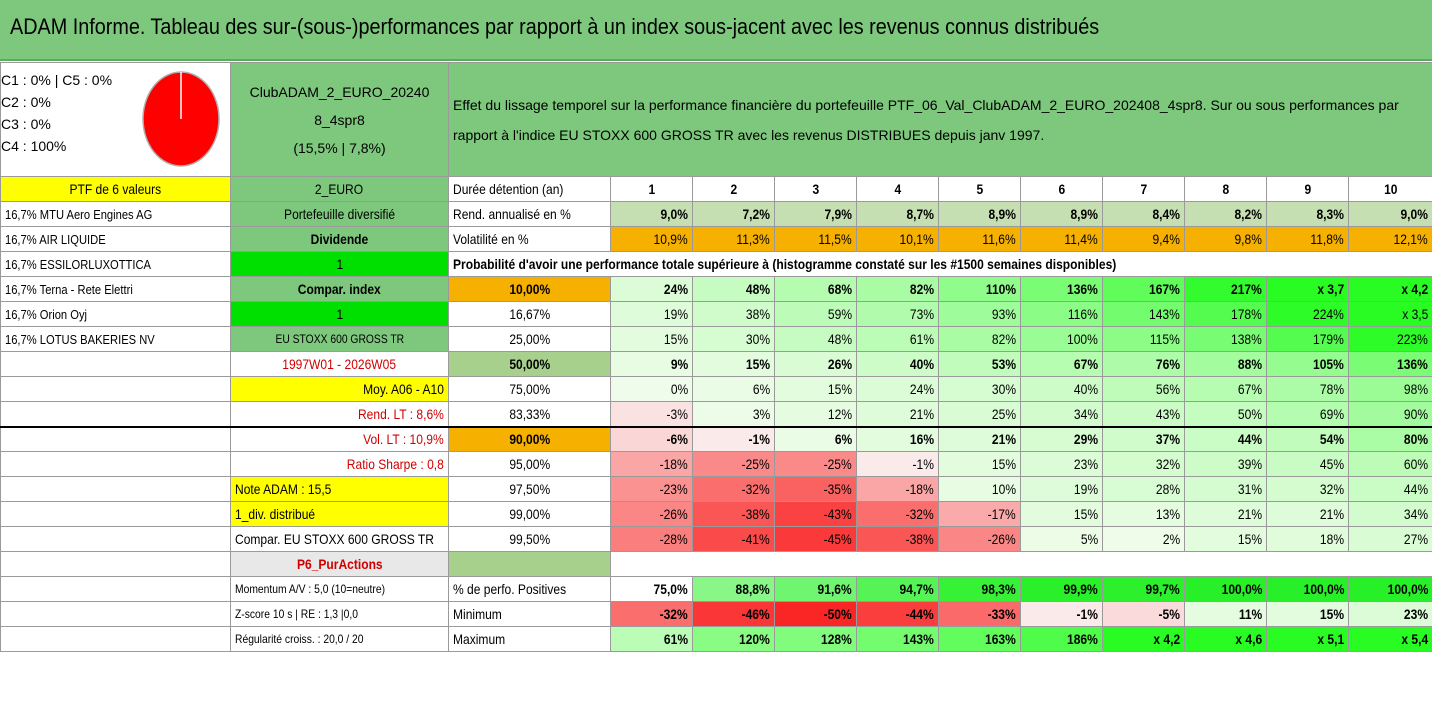 This screenshot has height=717, width=1432. I want to click on threshold-pct: 99,00%, so click(529, 514).